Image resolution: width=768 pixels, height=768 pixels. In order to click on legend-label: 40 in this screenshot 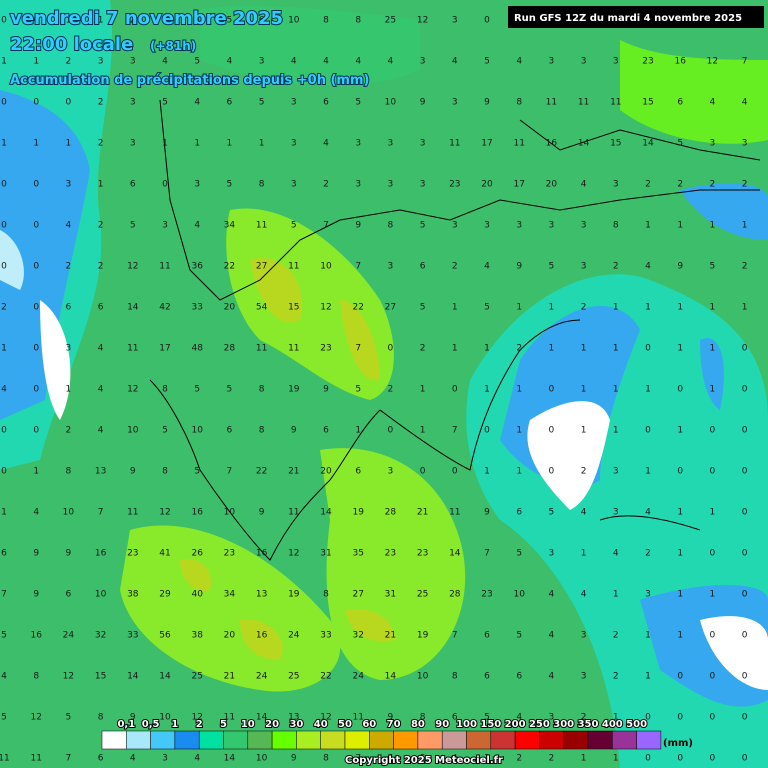, I will do `click(321, 724)`.